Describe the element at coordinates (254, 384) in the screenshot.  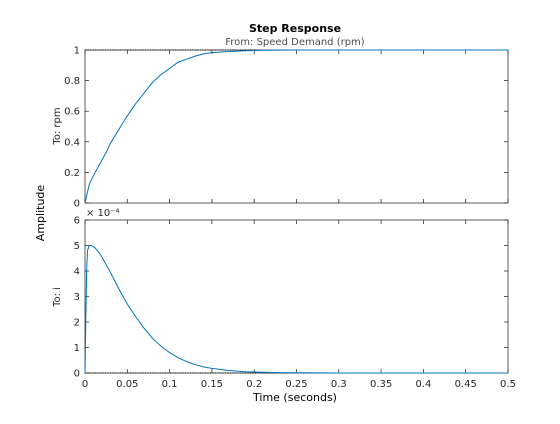
I see `xtick-label: 0.2` at that location.